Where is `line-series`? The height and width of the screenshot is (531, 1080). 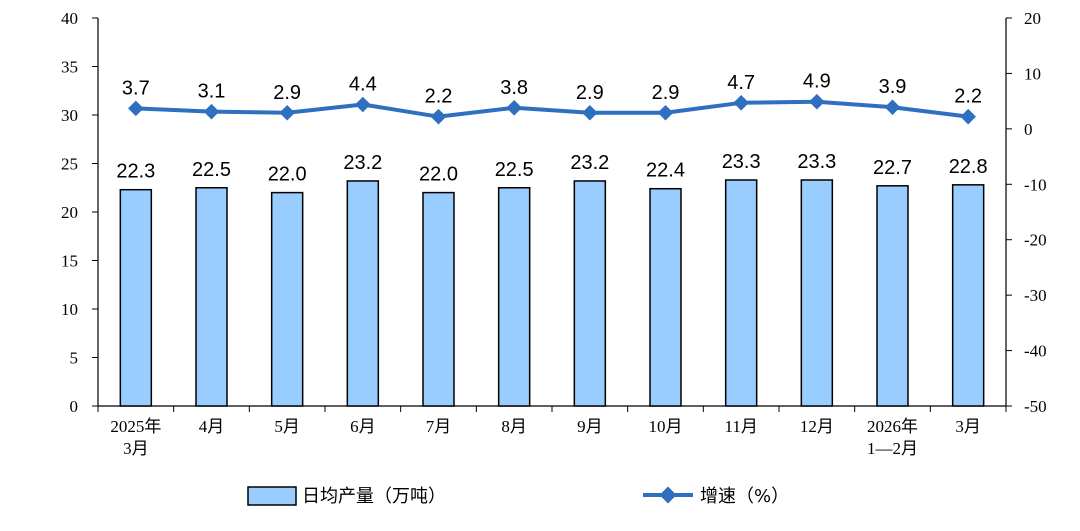 line-series is located at coordinates (552, 109).